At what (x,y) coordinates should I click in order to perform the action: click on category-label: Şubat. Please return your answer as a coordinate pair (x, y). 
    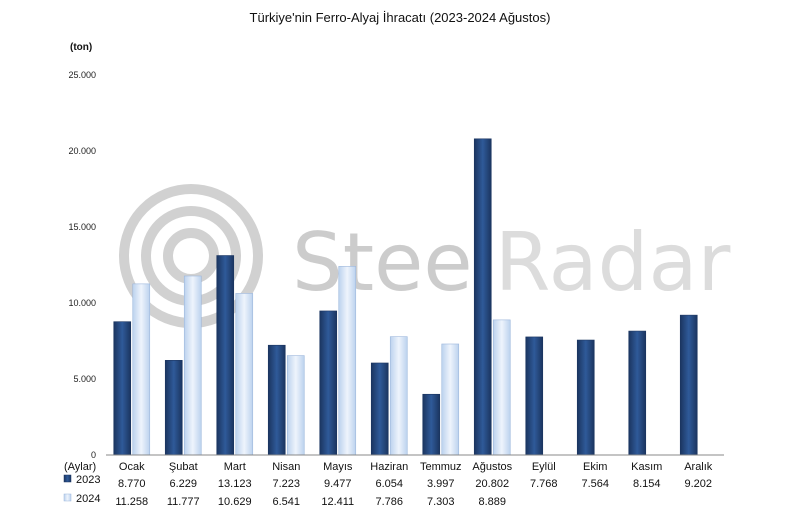
    Looking at the image, I should click on (183, 467).